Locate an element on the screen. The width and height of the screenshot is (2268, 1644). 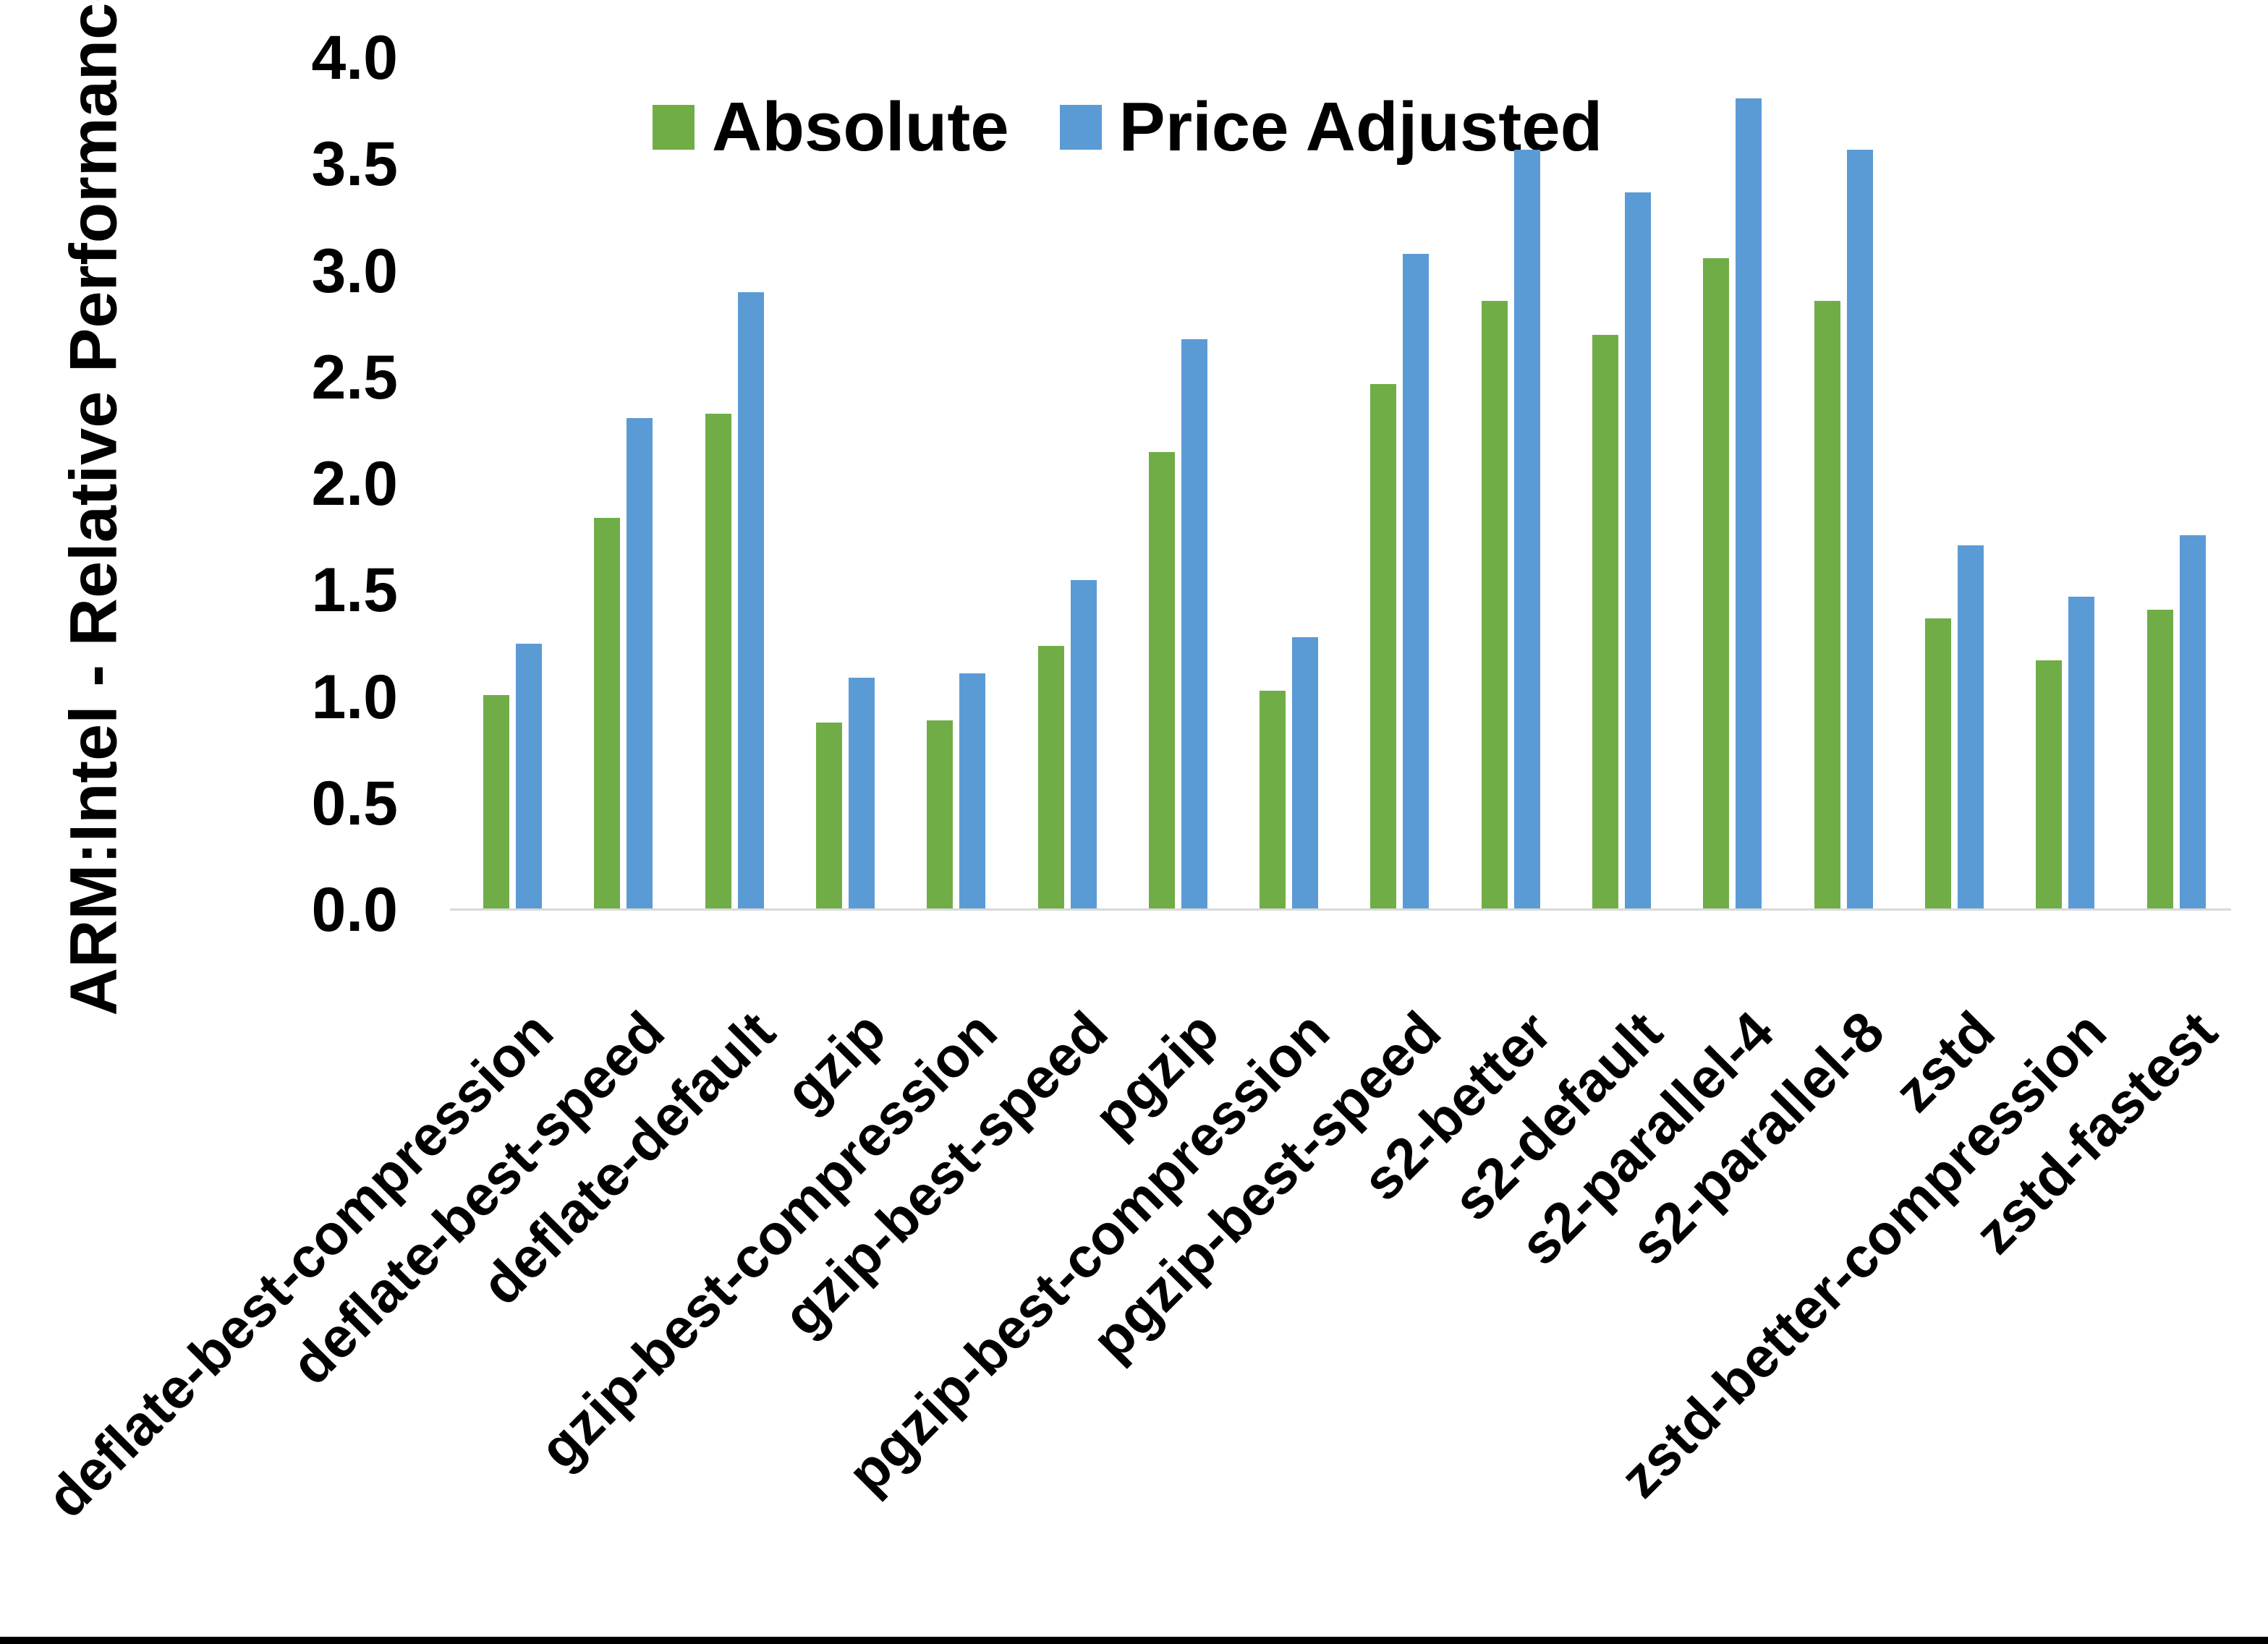
bar-s2-better-price-adjusted is located at coordinates (1527, 530).